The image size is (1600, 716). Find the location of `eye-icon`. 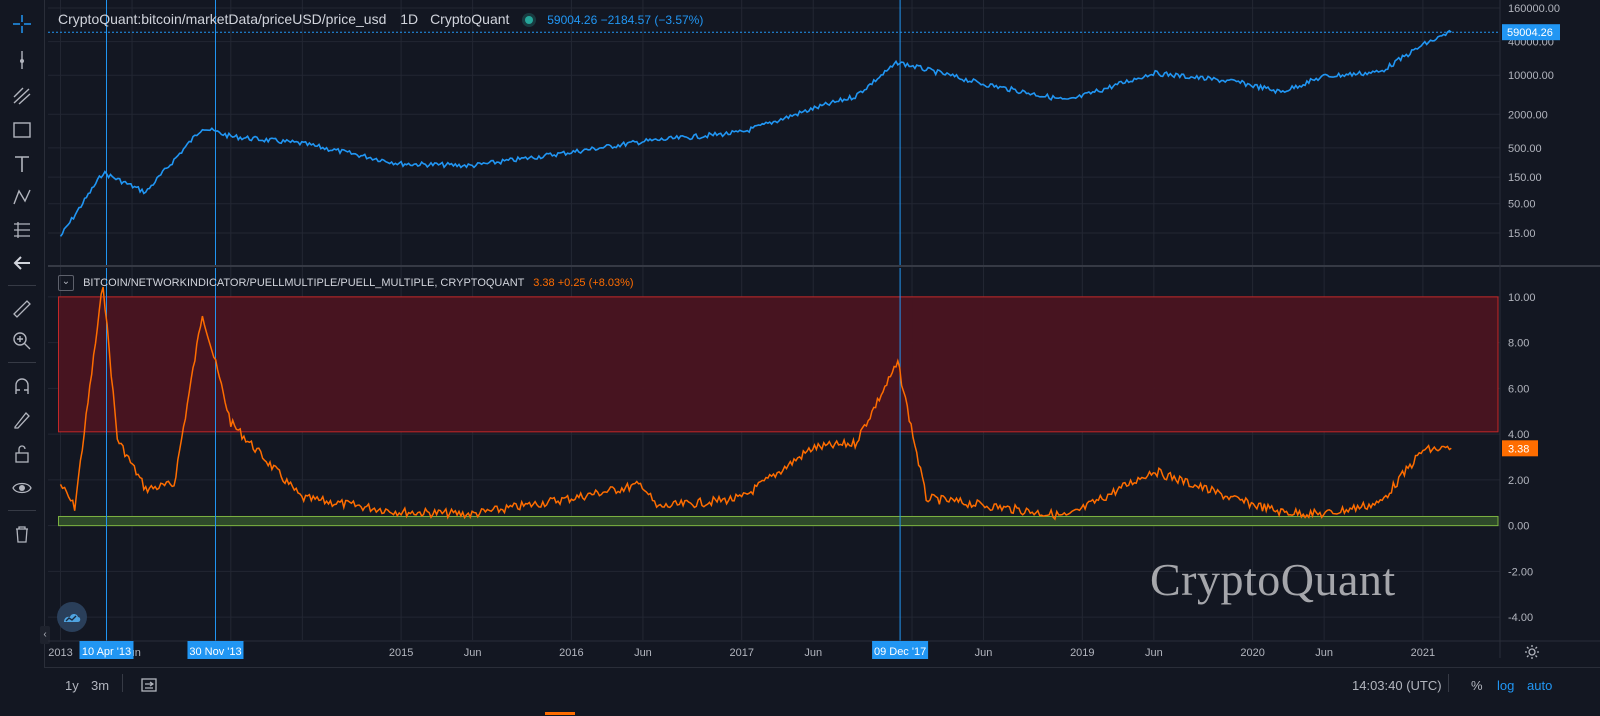

eye-icon is located at coordinates (22, 488).